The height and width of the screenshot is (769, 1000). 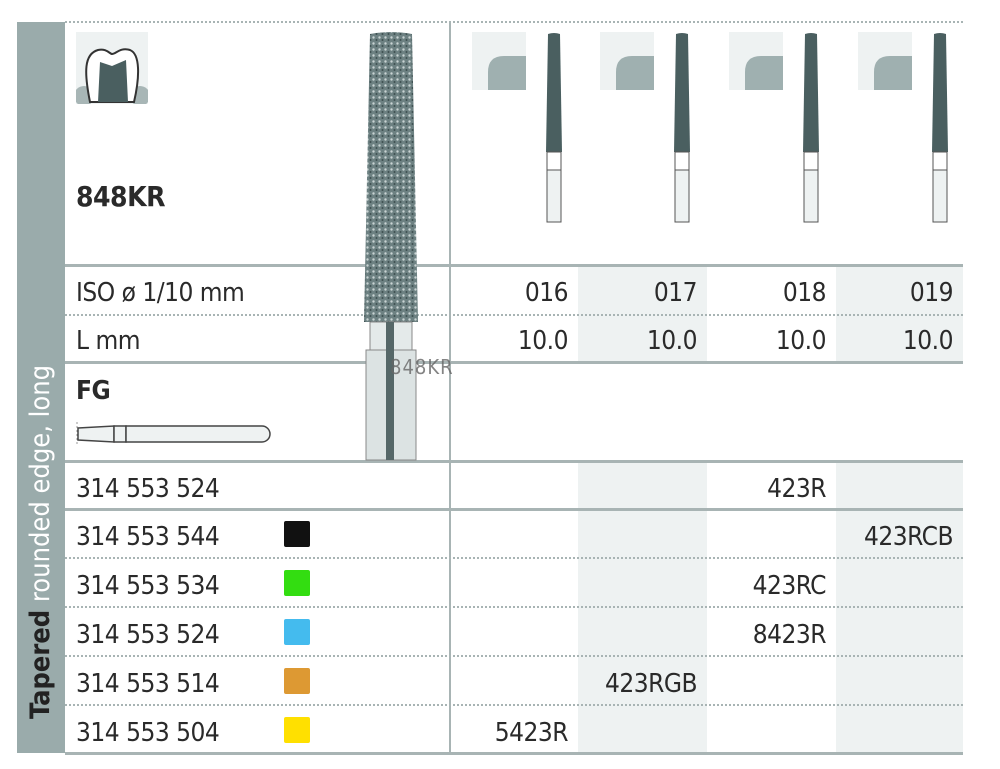 I want to click on ref-number: 314 553 544, so click(x=148, y=537).